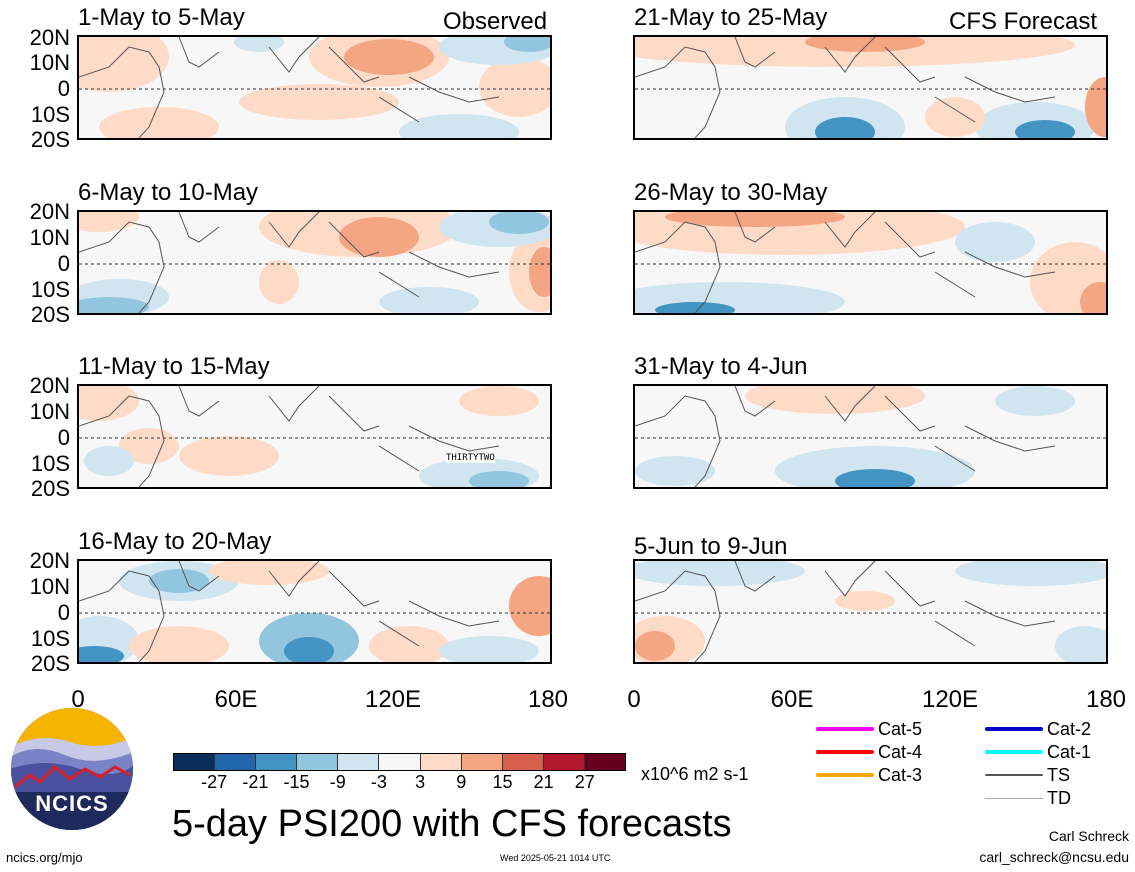 Image resolution: width=1135 pixels, height=872 pixels. Describe the element at coordinates (731, 17) in the screenshot. I see `panel-period-title: 21-May to 25-May` at that location.